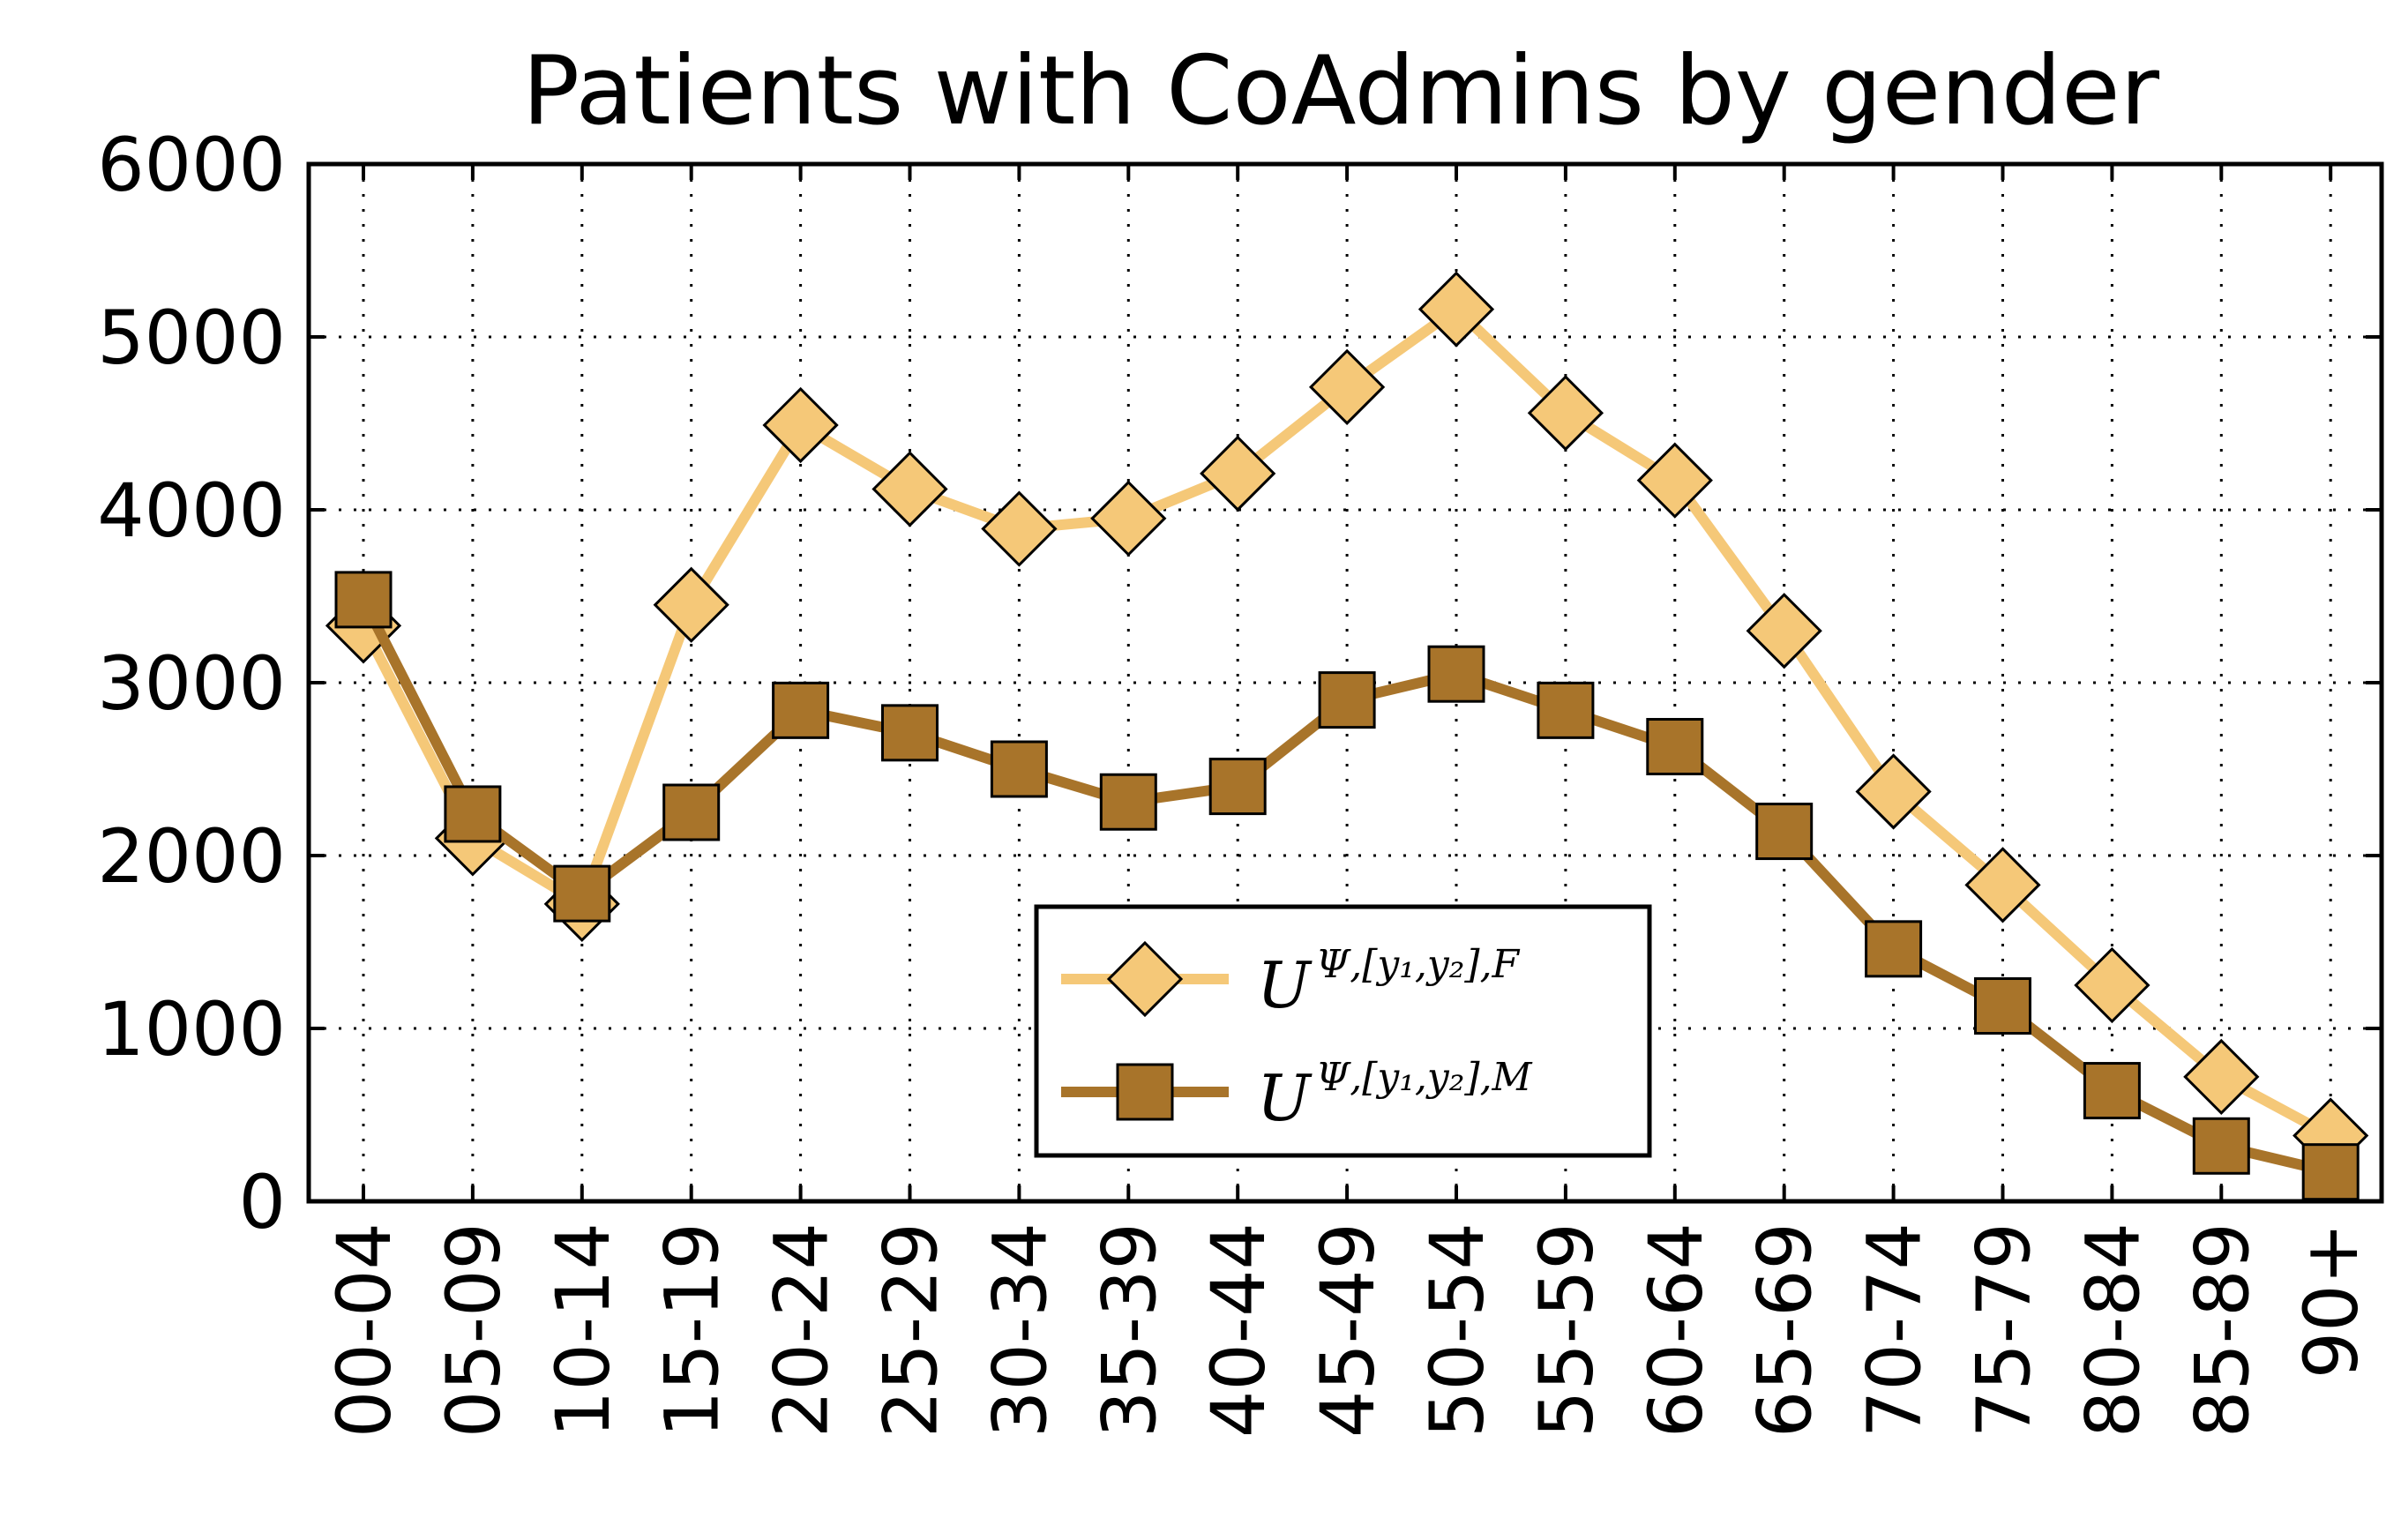 The image size is (2401, 1540). What do you see at coordinates (802, 1330) in the screenshot?
I see `x-tick-label: 20-24` at bounding box center [802, 1330].